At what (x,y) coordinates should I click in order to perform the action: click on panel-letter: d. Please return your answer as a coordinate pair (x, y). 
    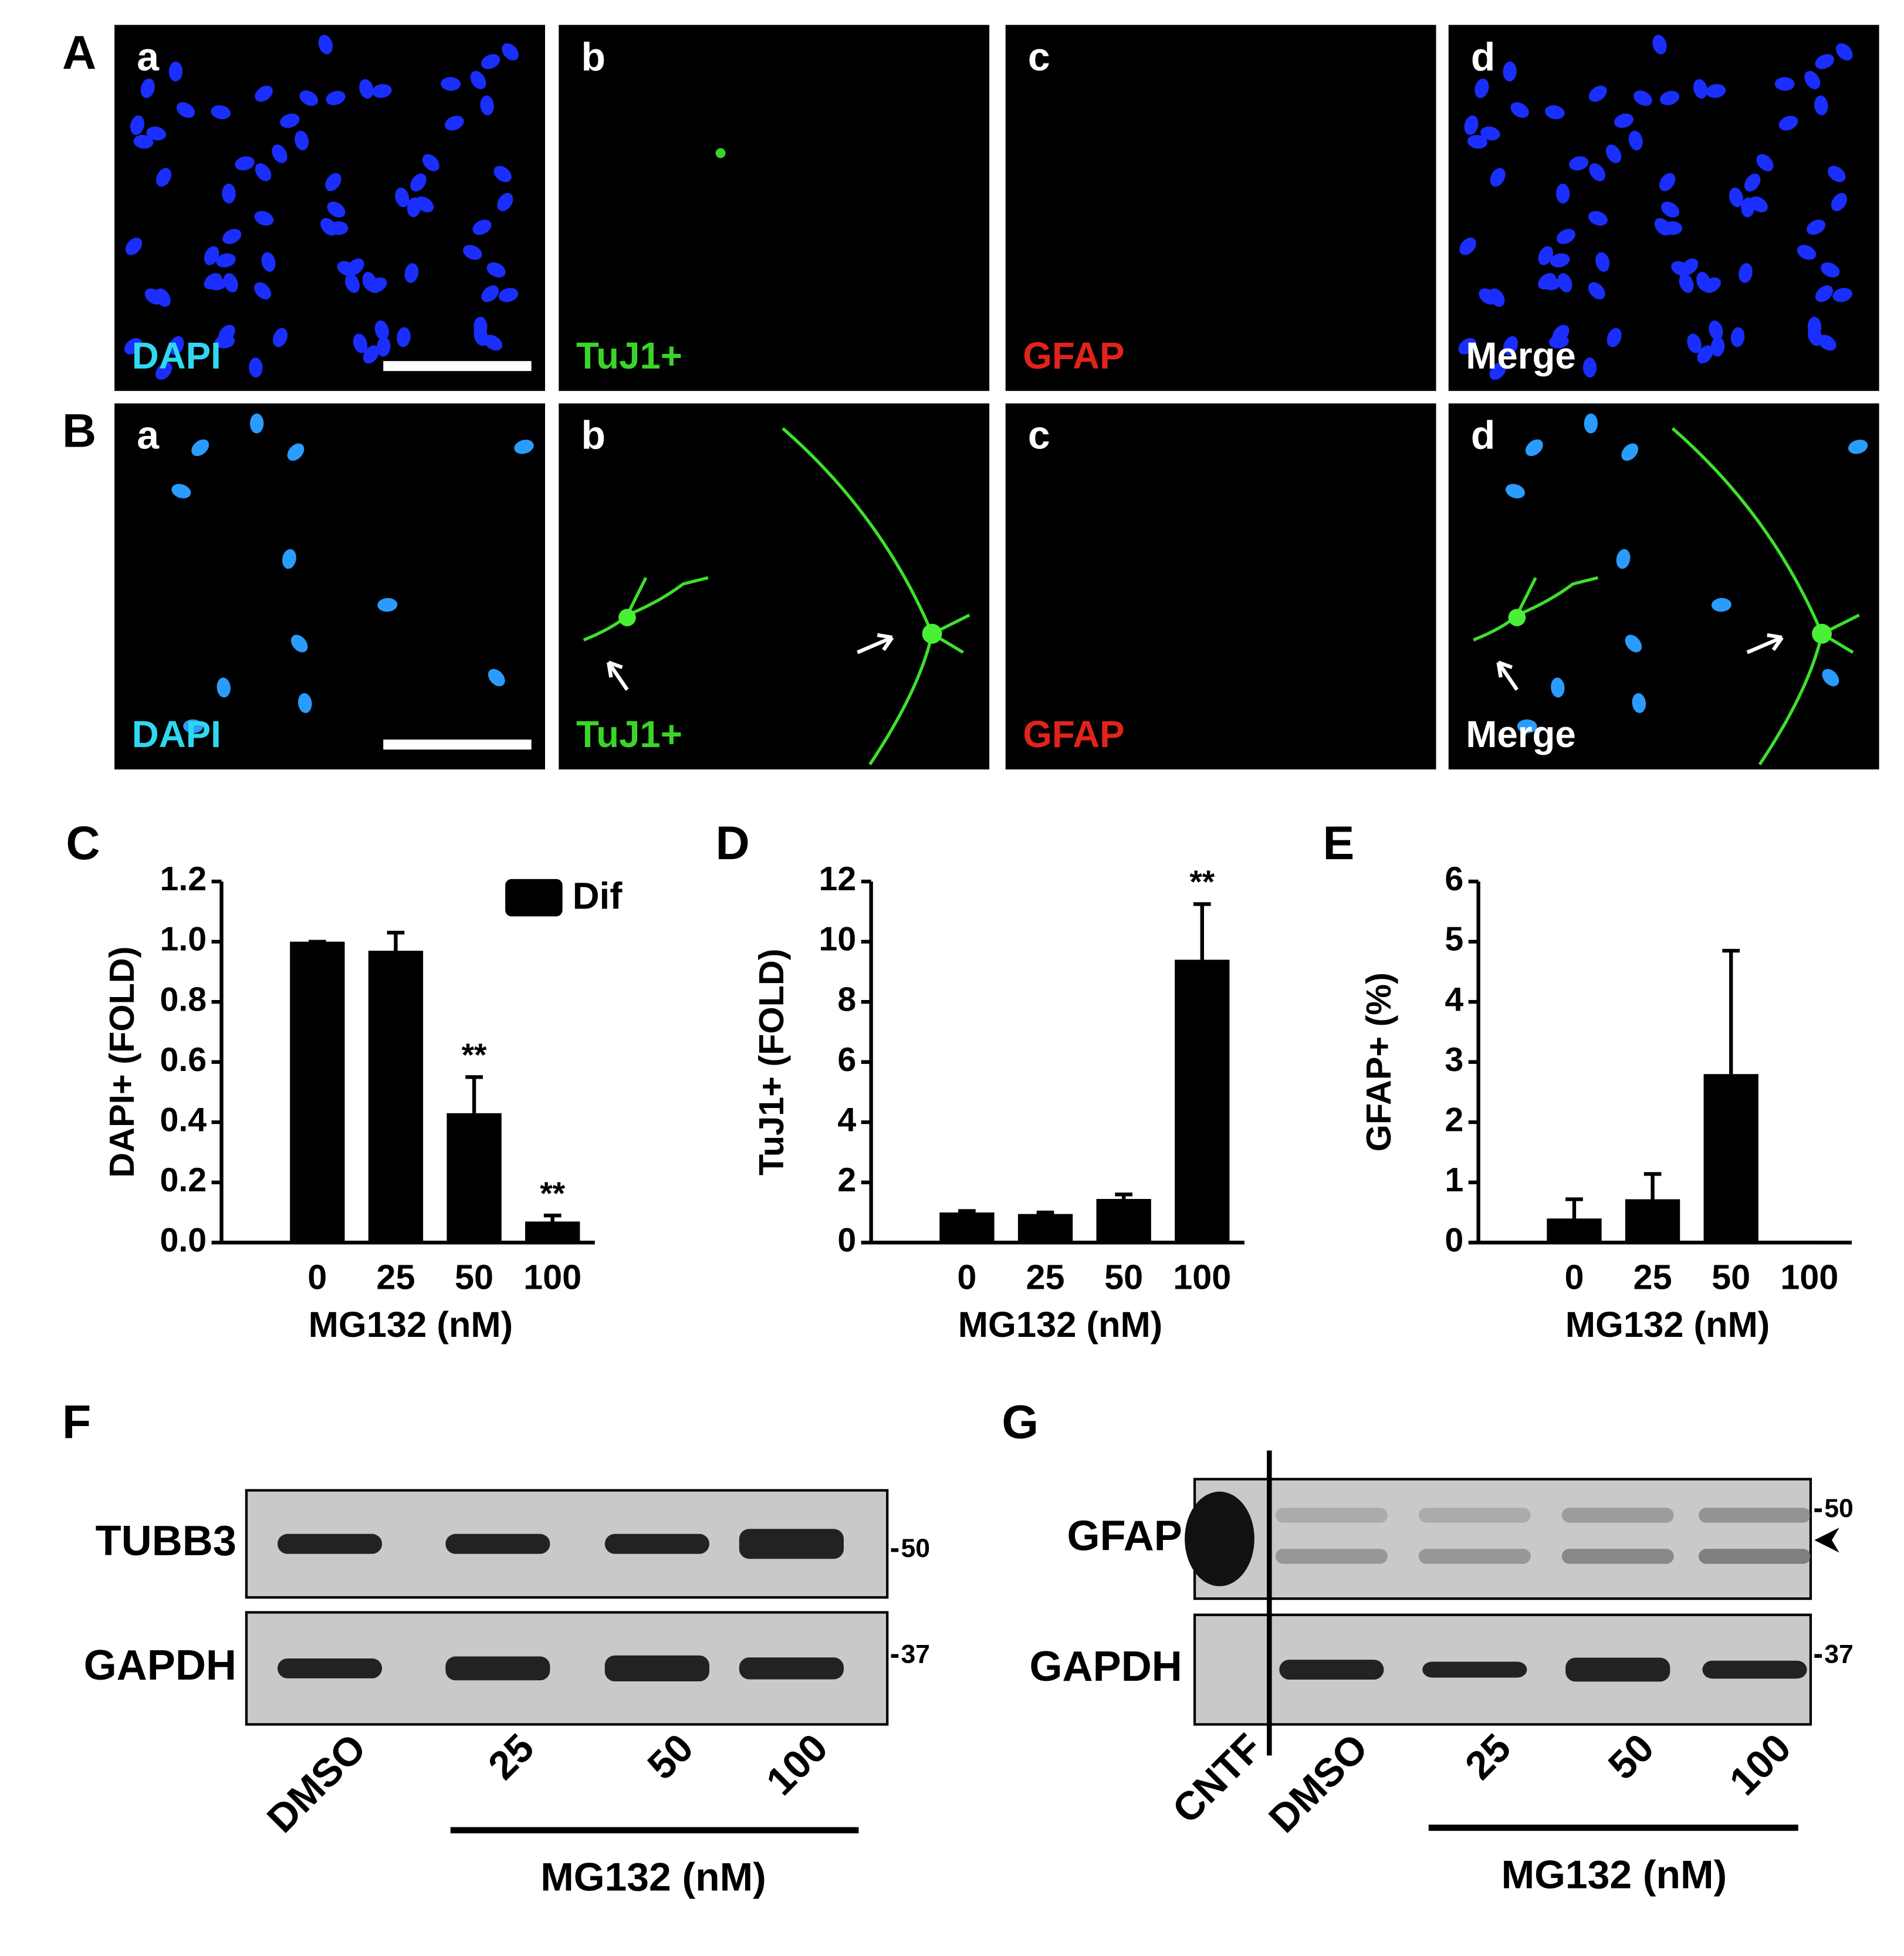
    Looking at the image, I should click on (1483, 436).